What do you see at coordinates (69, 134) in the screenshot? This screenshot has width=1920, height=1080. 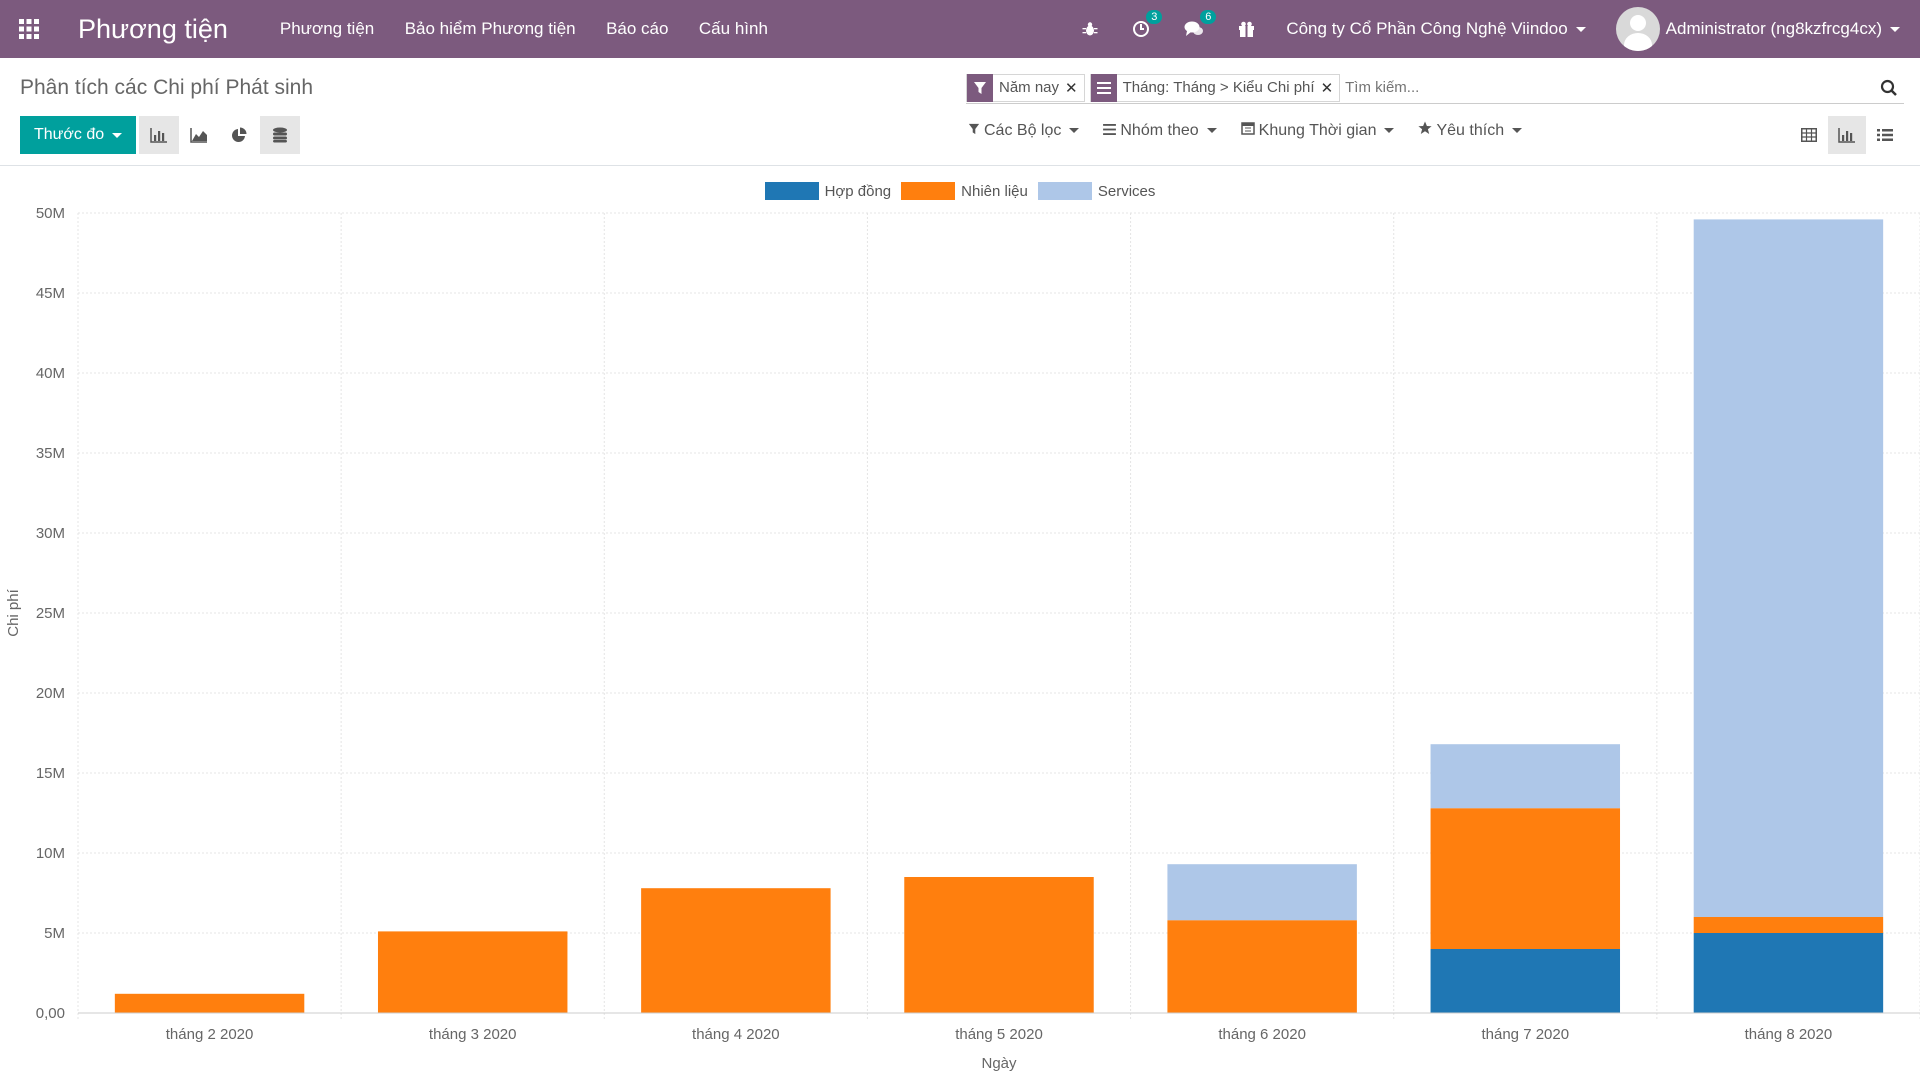 I see `measures-label: Thước đo` at bounding box center [69, 134].